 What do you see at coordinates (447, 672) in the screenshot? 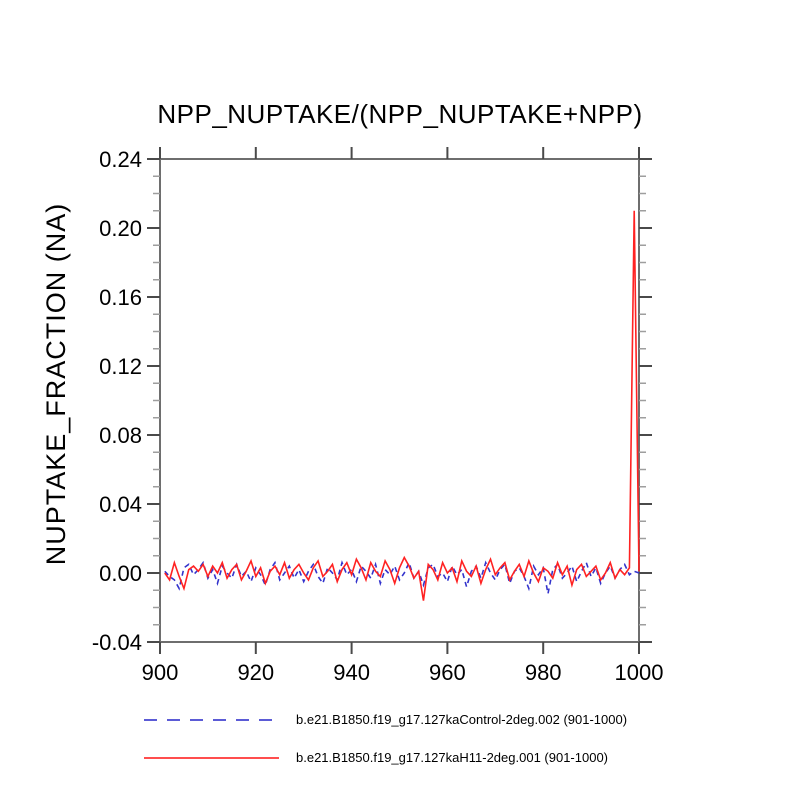
I see `x-tick-label: 960` at bounding box center [447, 672].